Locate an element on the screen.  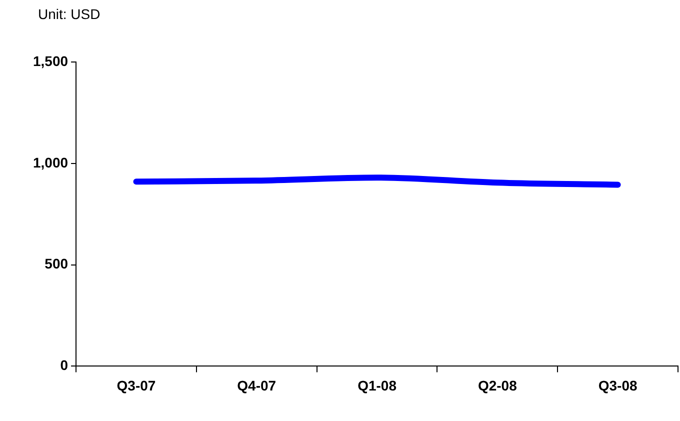
y-tick-label: 500 is located at coordinates (56, 264).